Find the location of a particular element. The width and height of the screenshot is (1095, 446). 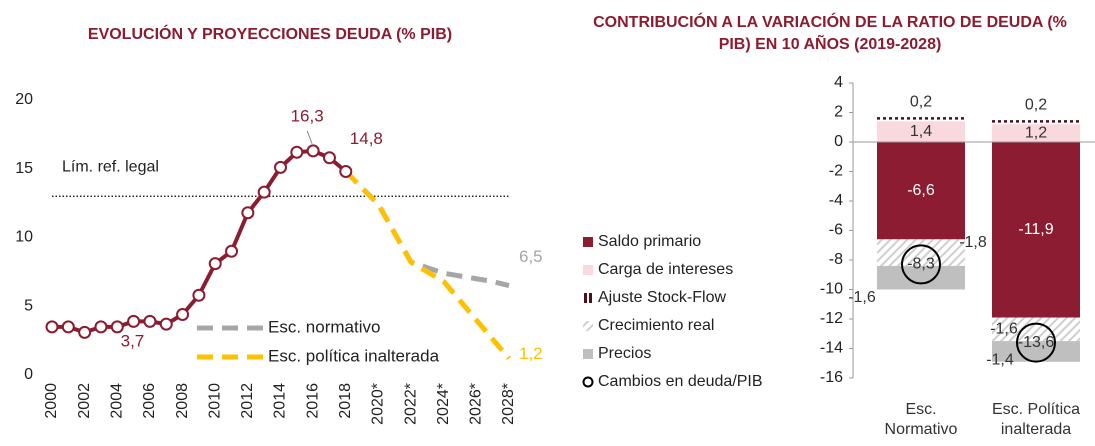

y-tick-label: 5 is located at coordinates (28, 305).